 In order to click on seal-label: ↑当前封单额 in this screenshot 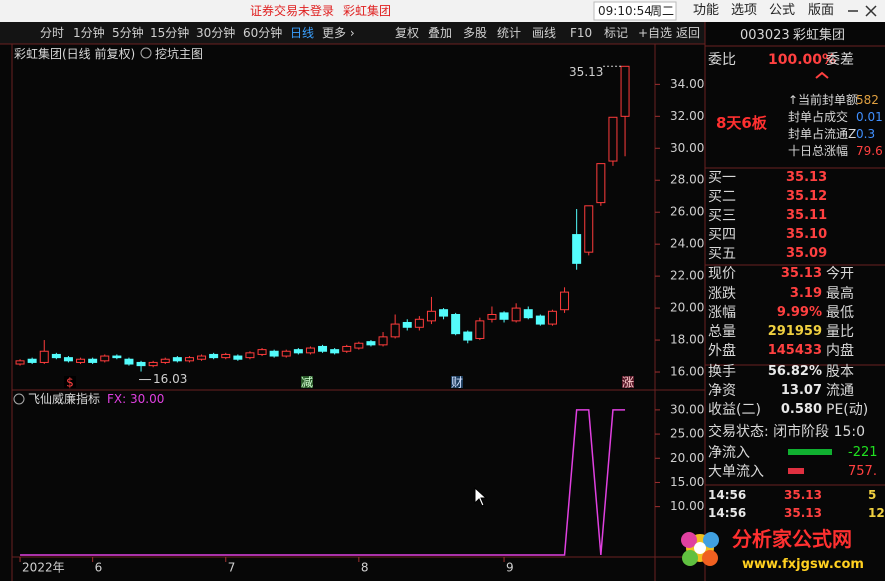, I will do `click(823, 100)`.